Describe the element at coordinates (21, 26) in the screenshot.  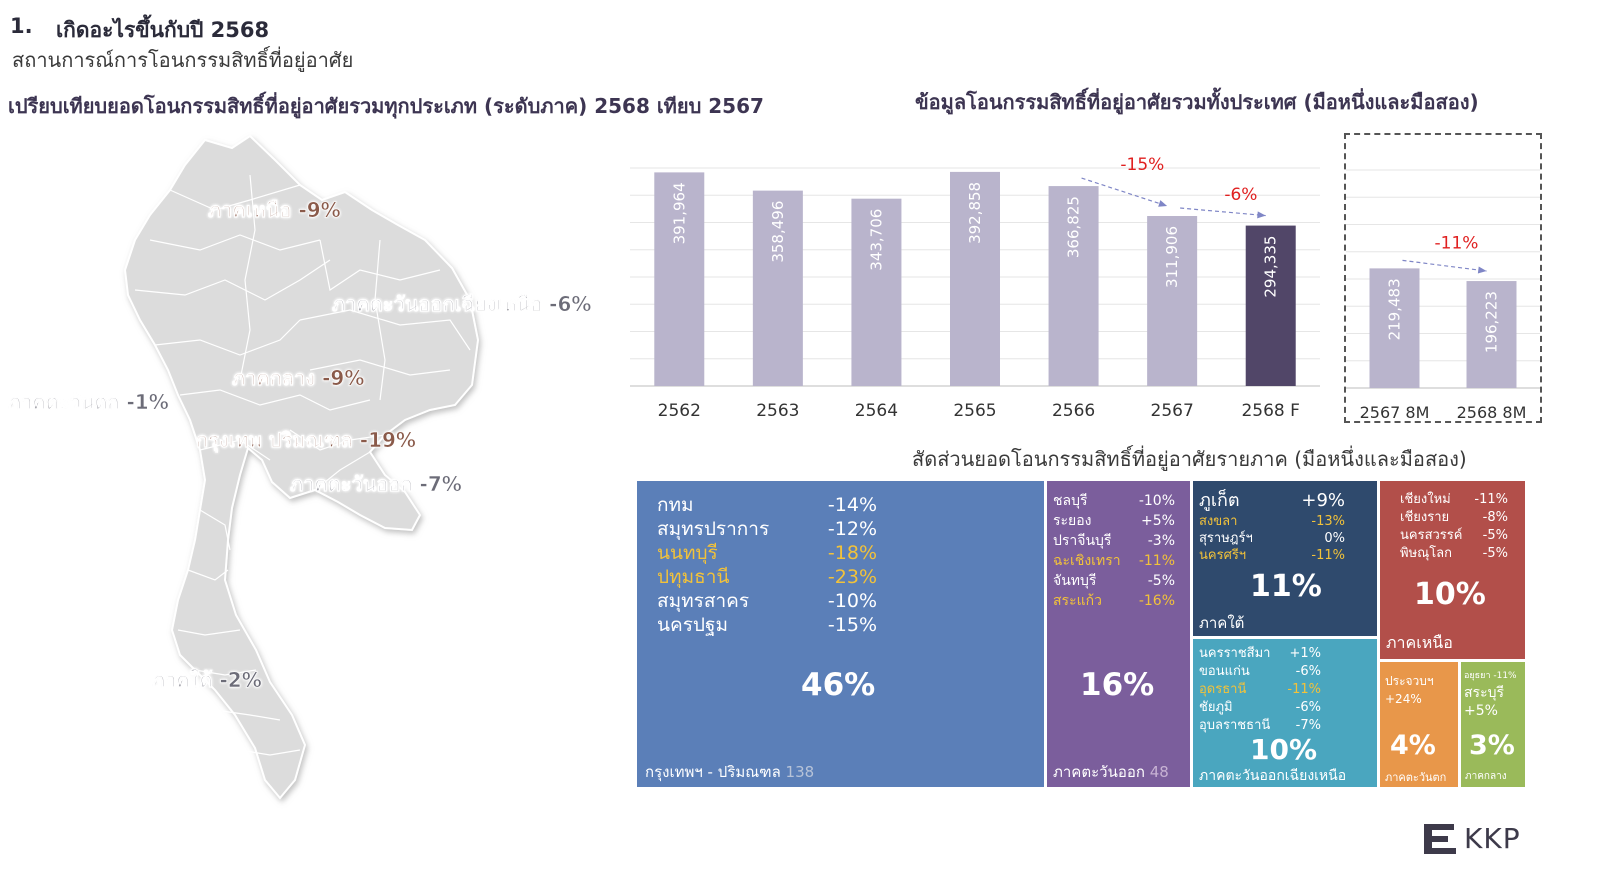
I see `section-number: 1.` at that location.